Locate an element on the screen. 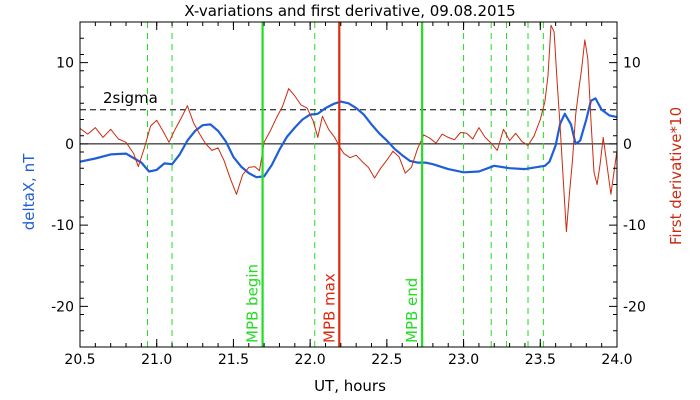  y-tick-label-right: 10 is located at coordinates (632, 64).